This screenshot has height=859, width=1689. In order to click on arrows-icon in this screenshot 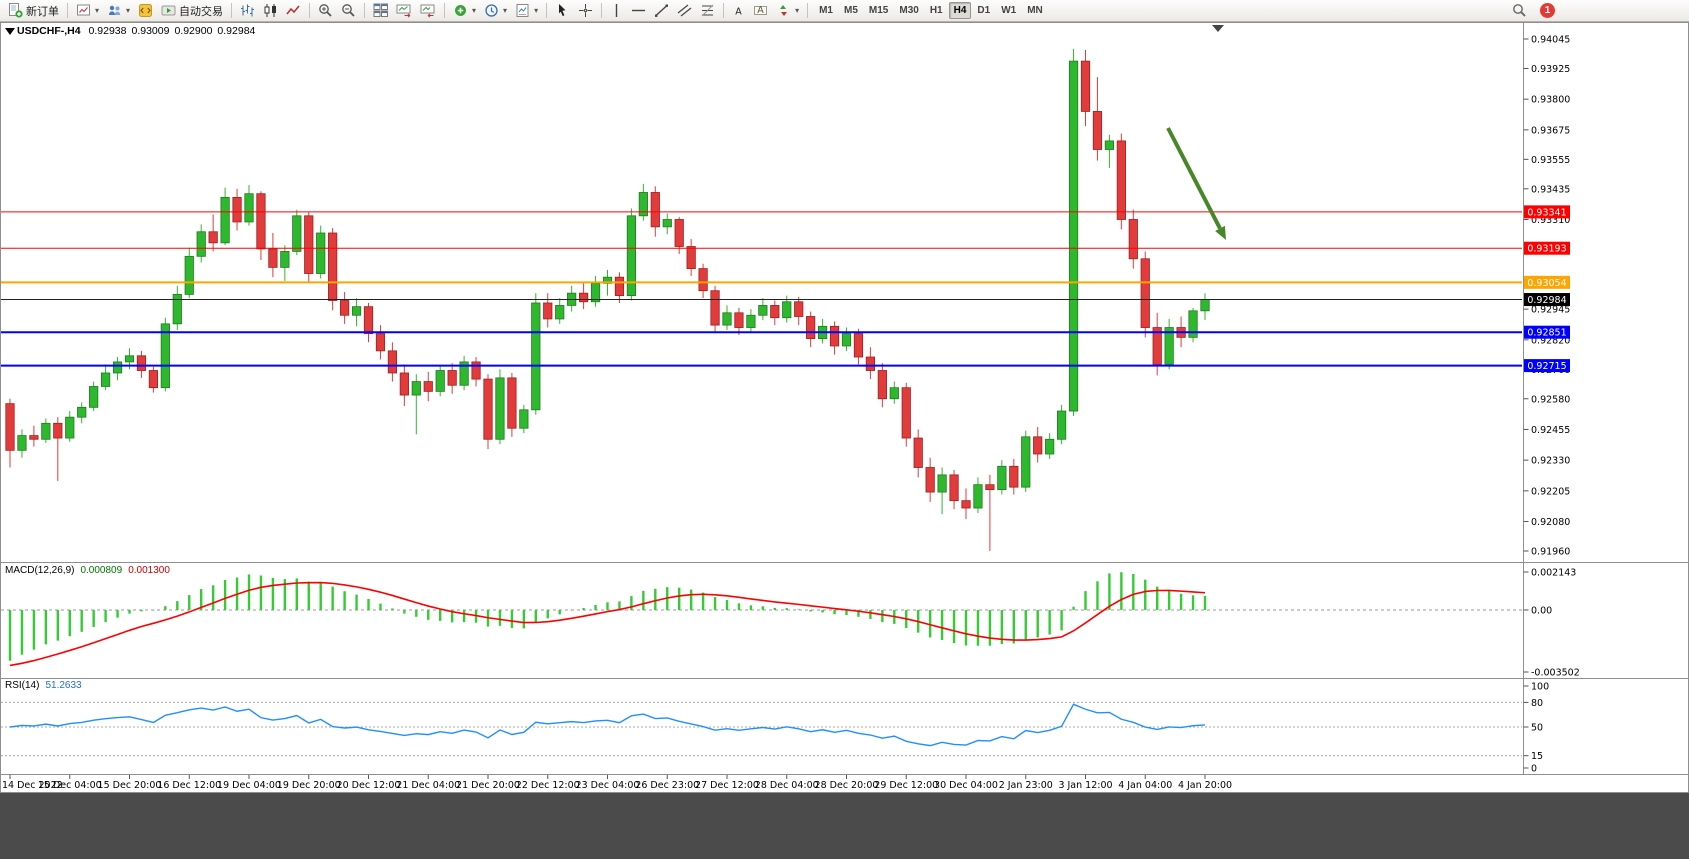, I will do `click(783, 10)`.